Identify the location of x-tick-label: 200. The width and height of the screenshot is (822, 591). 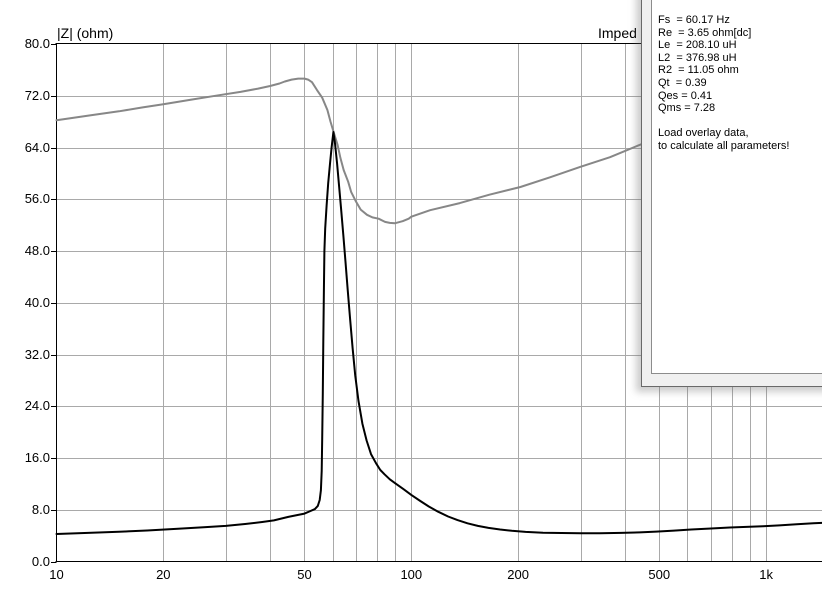
(518, 574).